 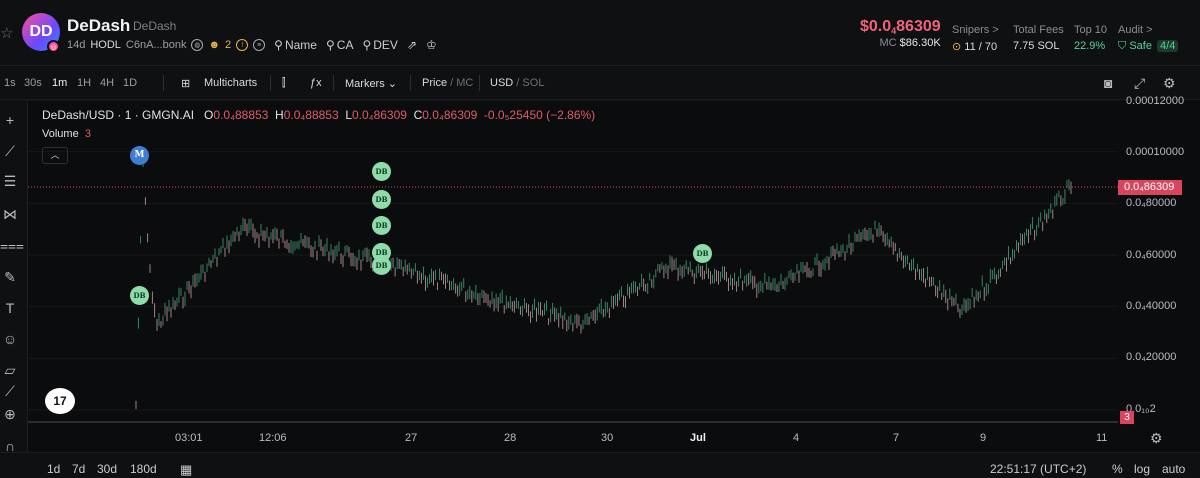 I want to click on calendar-range-icon: ▦, so click(x=186, y=469).